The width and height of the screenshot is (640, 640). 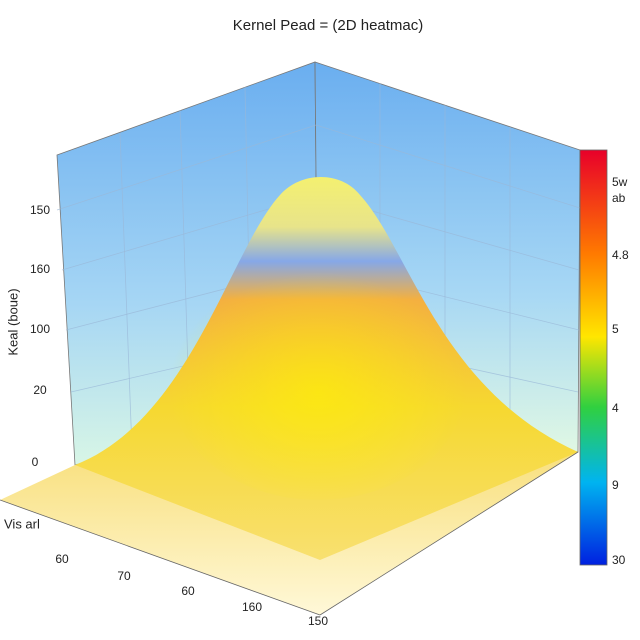 What do you see at coordinates (328, 25) in the screenshot?
I see `chart-title: Kernel Pead = (2D heatmac)` at bounding box center [328, 25].